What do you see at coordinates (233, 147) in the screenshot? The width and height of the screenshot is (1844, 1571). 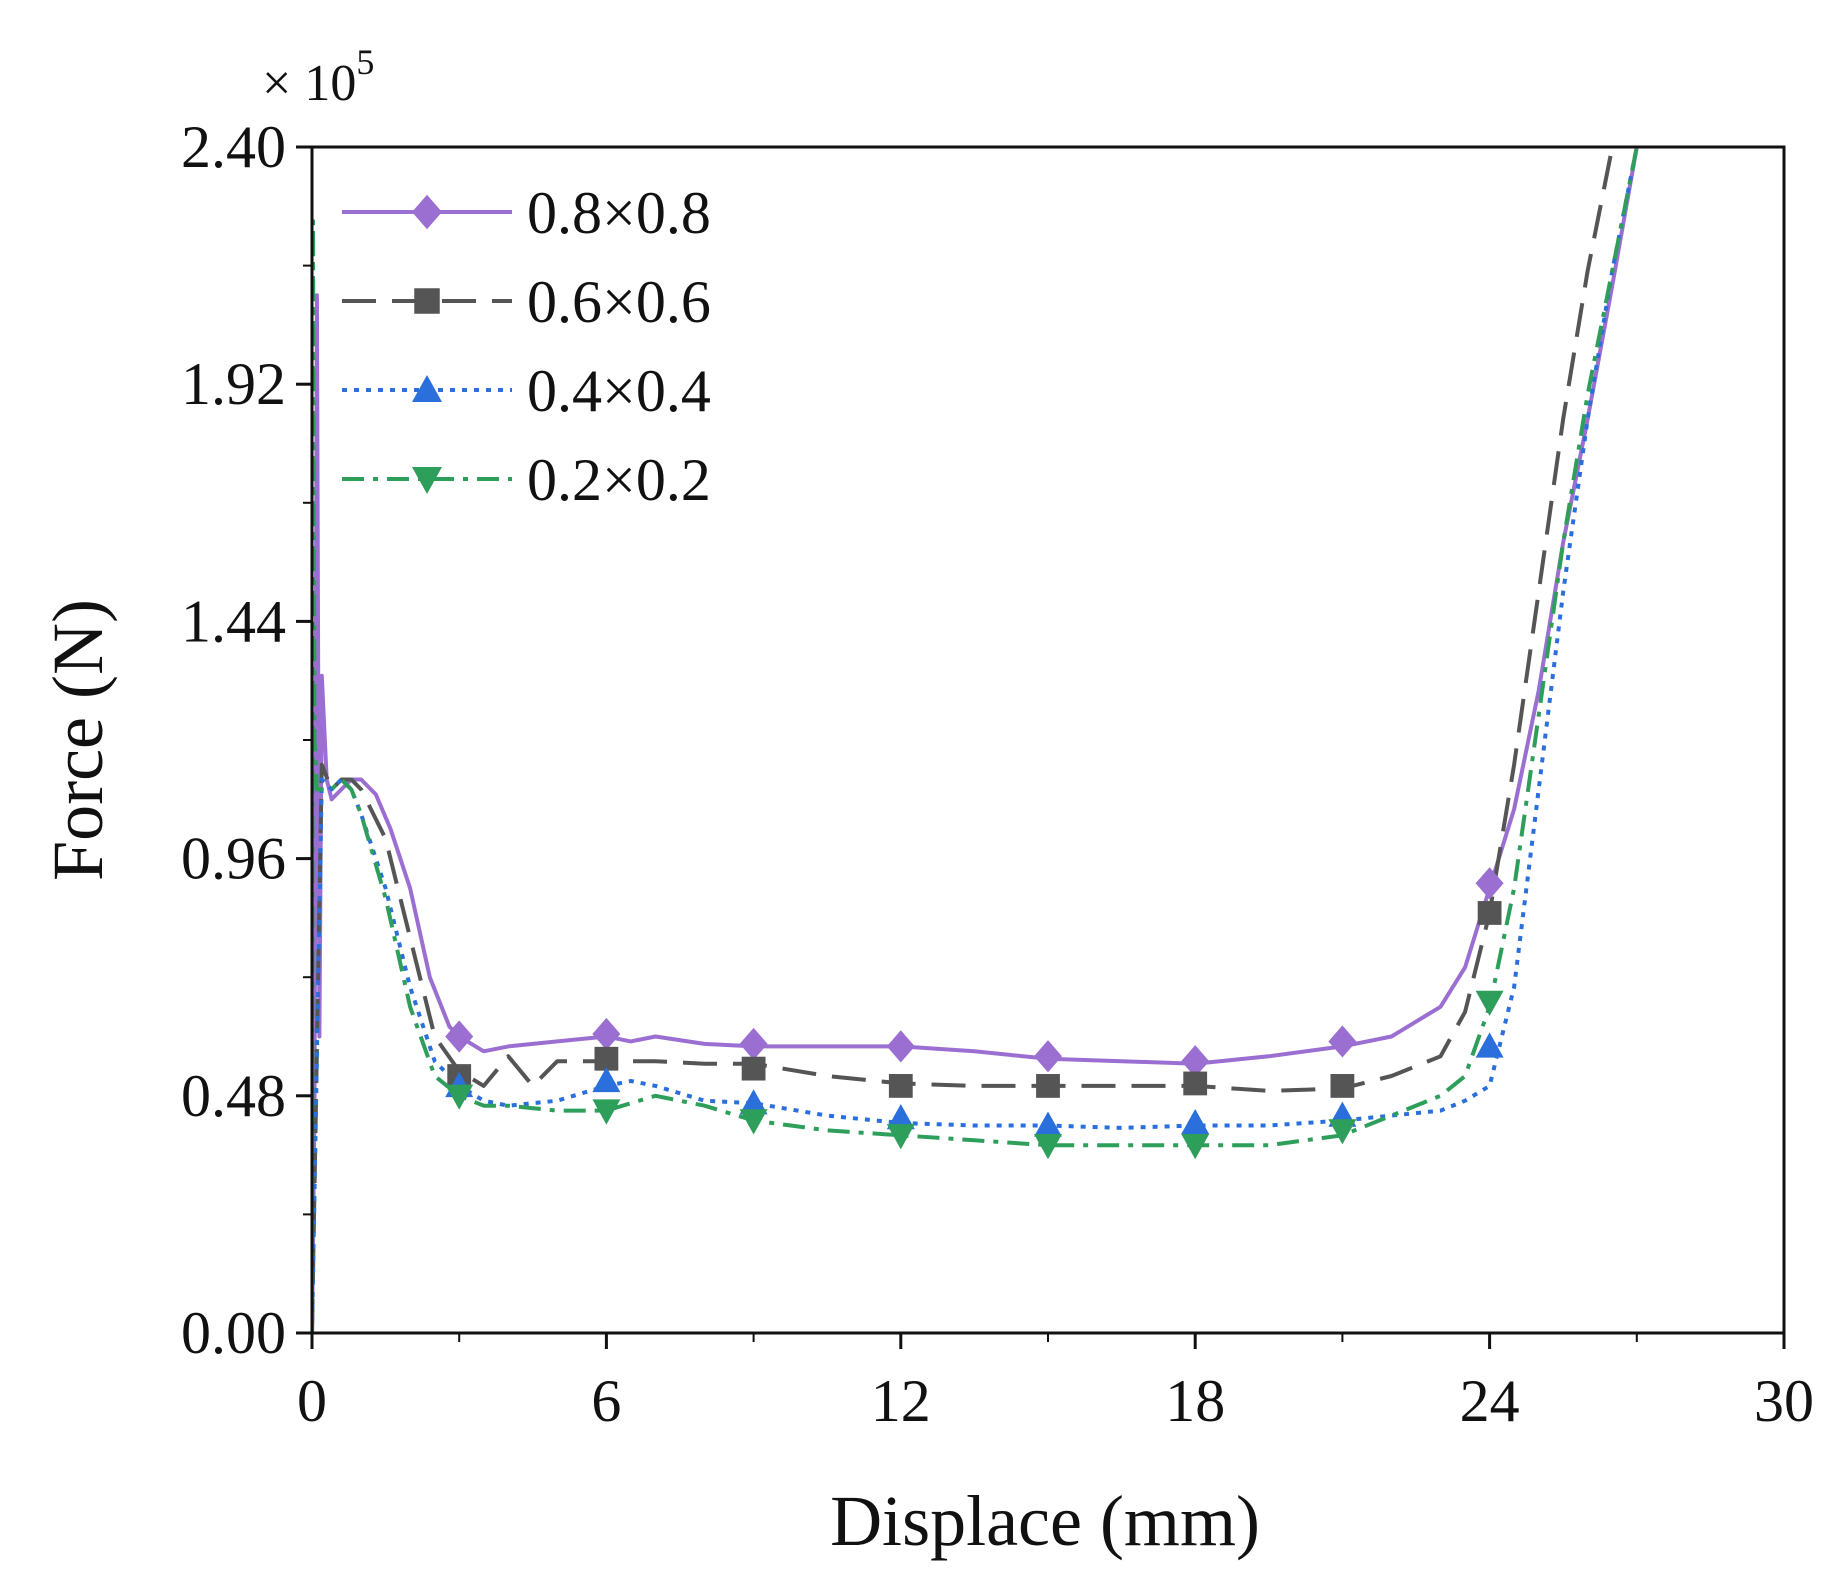 I see `y-tick-label: 2.40` at bounding box center [233, 147].